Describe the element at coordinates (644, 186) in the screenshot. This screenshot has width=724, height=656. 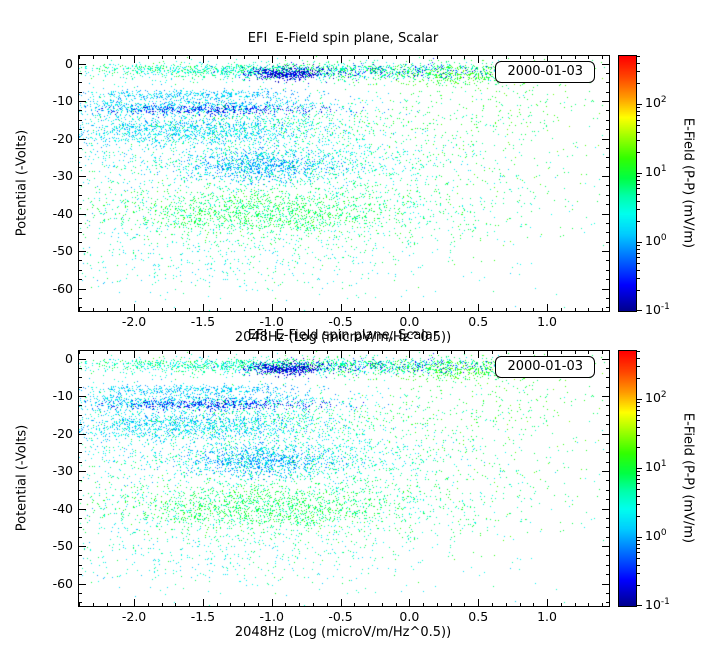
I see `colorbar-top: 10⁻¹ 10⁰ 10¹ 10²` at that location.